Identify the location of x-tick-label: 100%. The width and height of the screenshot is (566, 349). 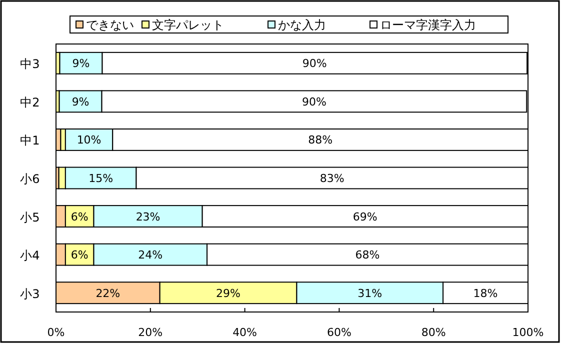
(528, 332).